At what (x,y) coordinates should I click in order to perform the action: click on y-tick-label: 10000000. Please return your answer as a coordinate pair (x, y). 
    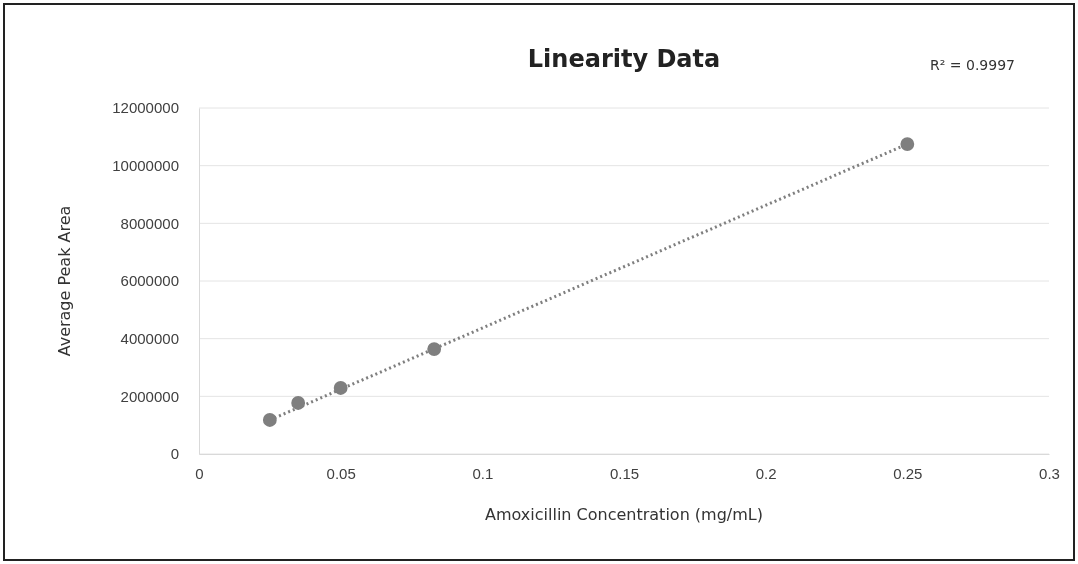
    Looking at the image, I should click on (145, 165).